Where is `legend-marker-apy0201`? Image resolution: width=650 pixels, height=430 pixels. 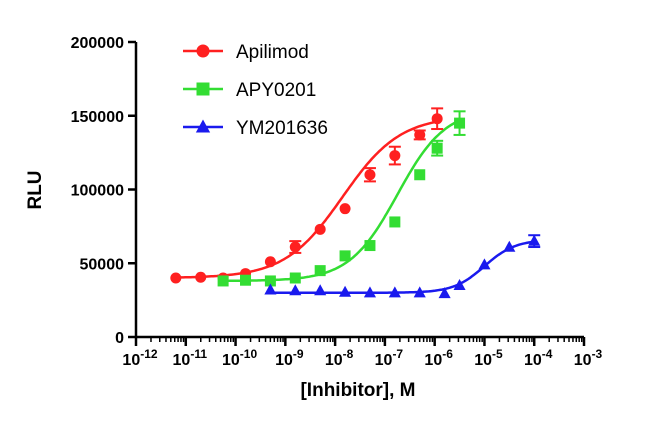
legend-marker-apy0201 is located at coordinates (203, 89).